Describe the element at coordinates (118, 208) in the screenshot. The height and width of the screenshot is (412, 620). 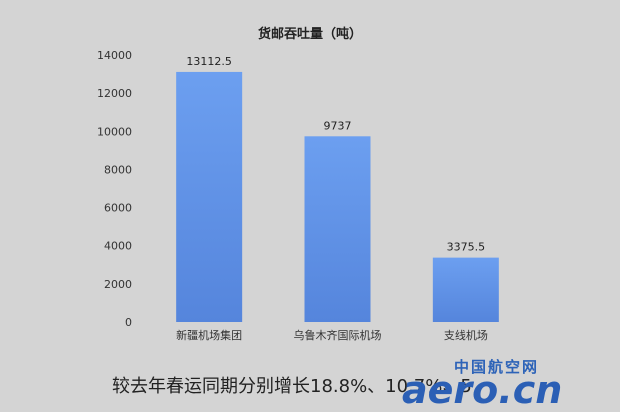
I see `y-tick-label: 6000` at that location.